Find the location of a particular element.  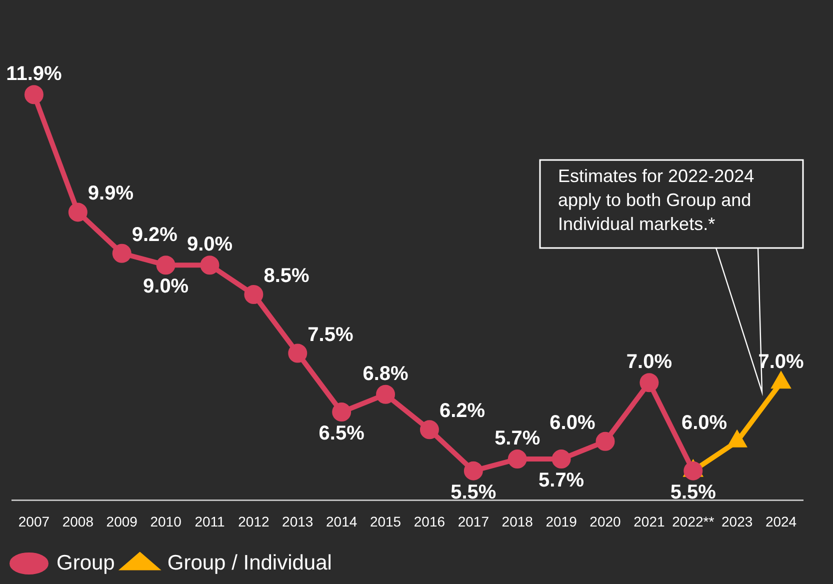

x-tick-label: 2008 is located at coordinates (78, 521).